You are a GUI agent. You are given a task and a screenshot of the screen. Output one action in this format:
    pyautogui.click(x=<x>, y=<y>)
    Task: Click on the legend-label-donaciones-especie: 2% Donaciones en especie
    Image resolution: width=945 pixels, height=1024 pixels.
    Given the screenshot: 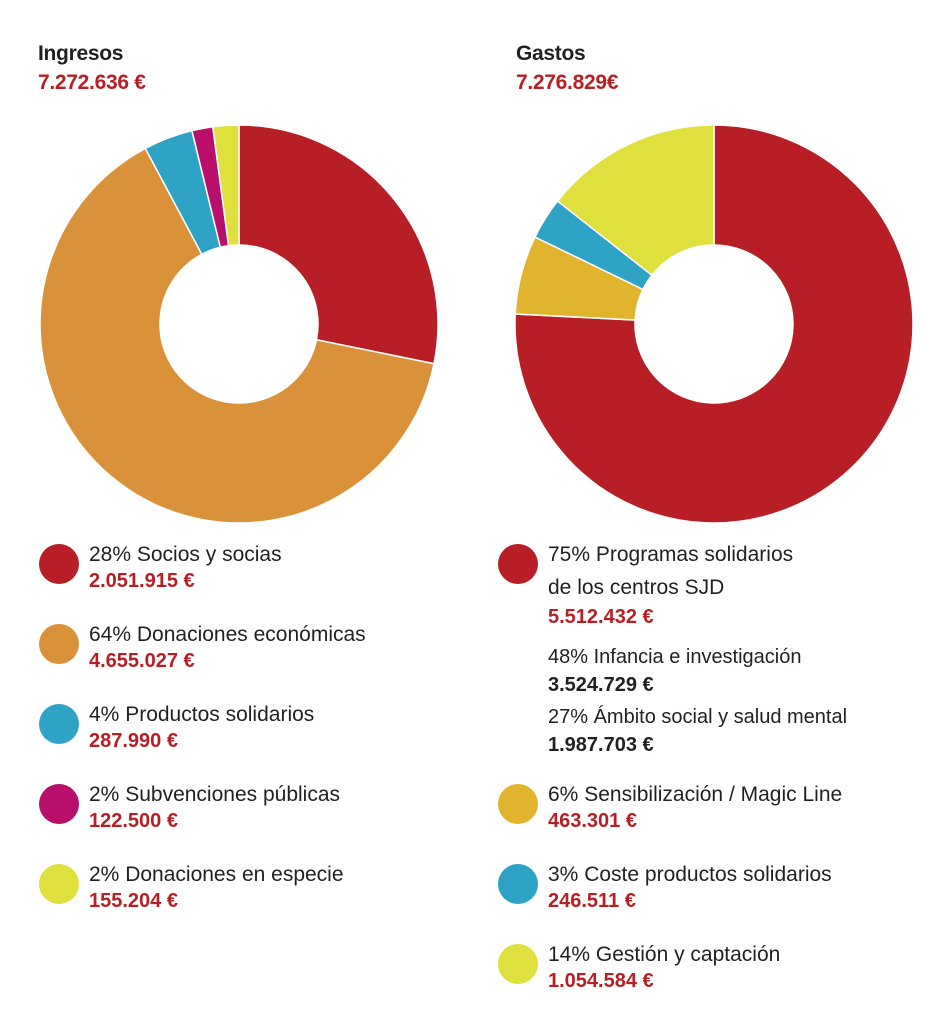 What is the action you would take?
    pyautogui.click(x=216, y=874)
    